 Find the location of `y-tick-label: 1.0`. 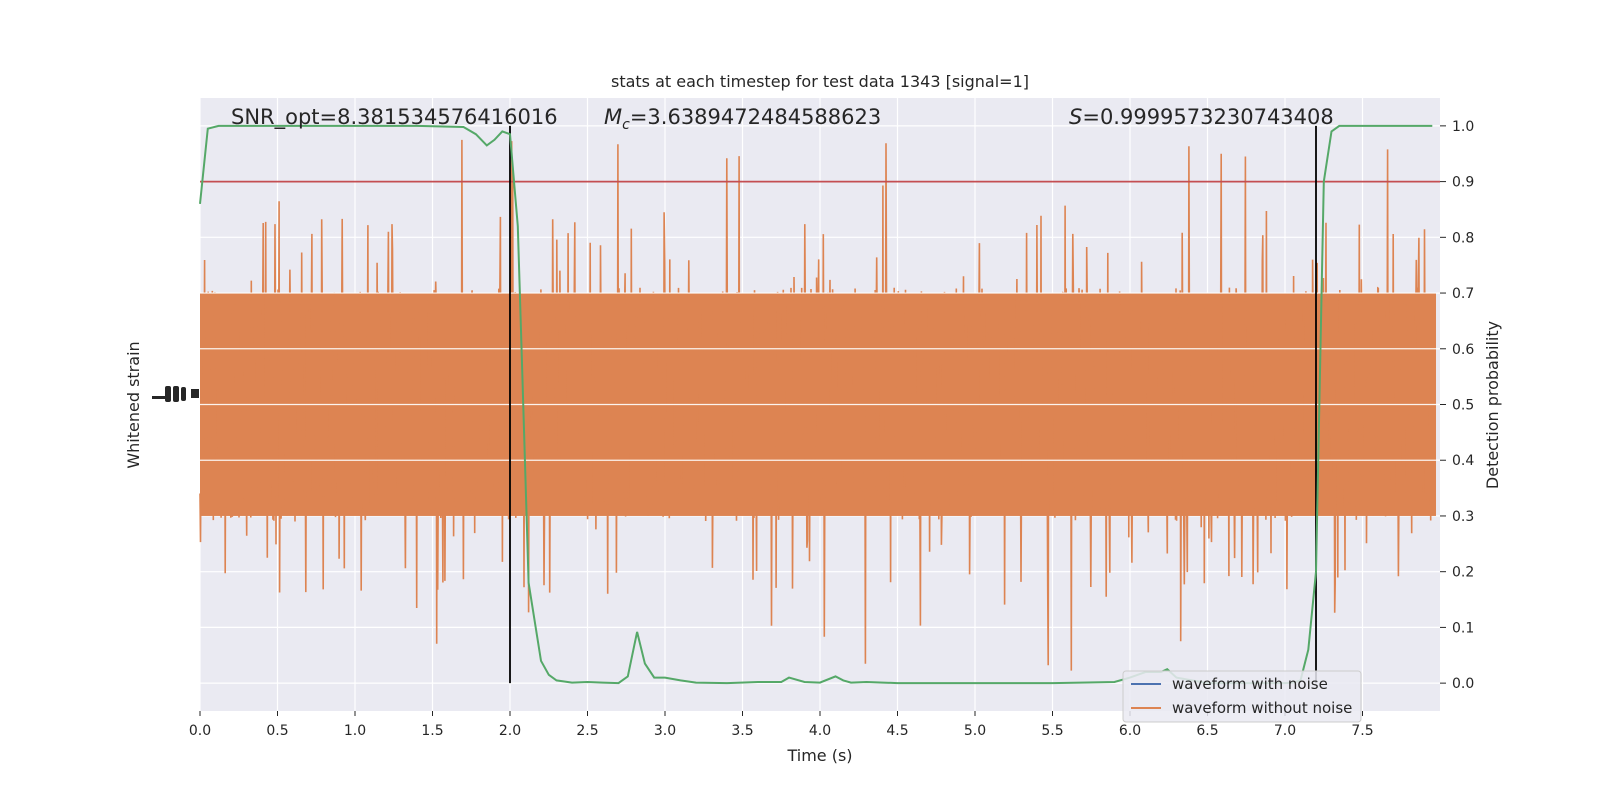

y-tick-label: 1.0 is located at coordinates (1463, 127).